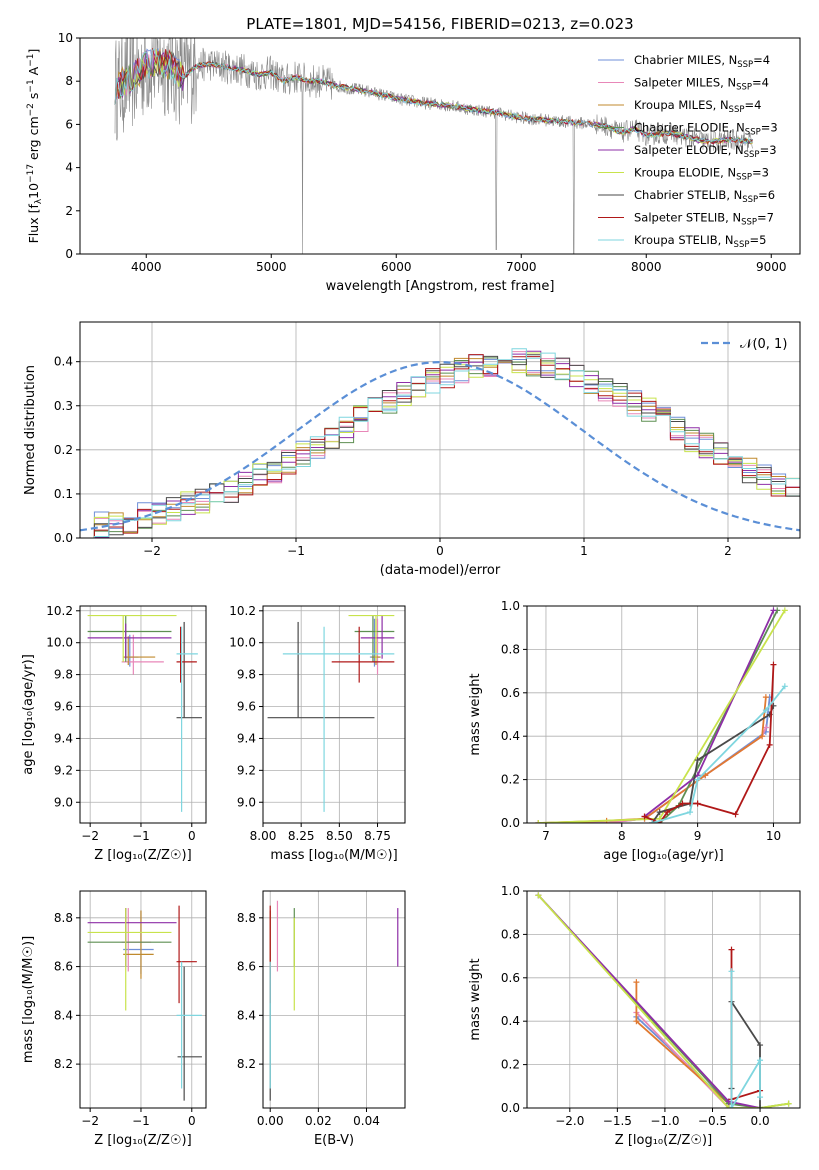 This screenshot has width=819, height=1170. I want to click on residual-hist-salpeter-stelib, so click(440, 446).